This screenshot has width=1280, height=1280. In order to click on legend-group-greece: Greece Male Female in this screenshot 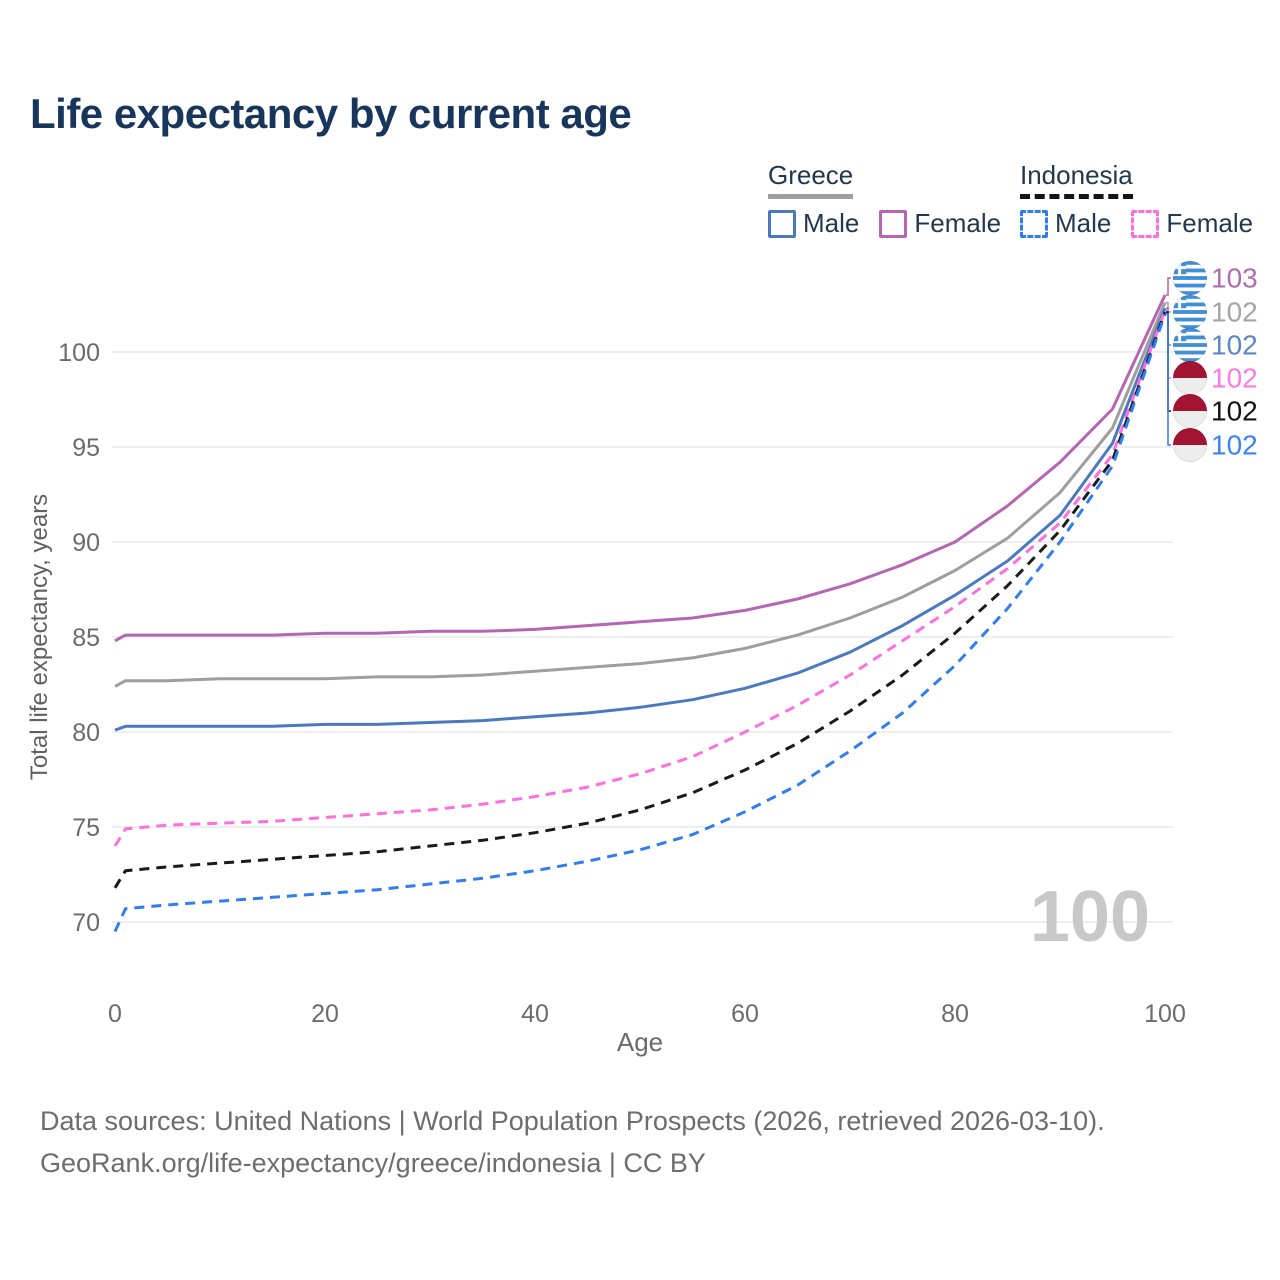, I will do `click(884, 199)`.